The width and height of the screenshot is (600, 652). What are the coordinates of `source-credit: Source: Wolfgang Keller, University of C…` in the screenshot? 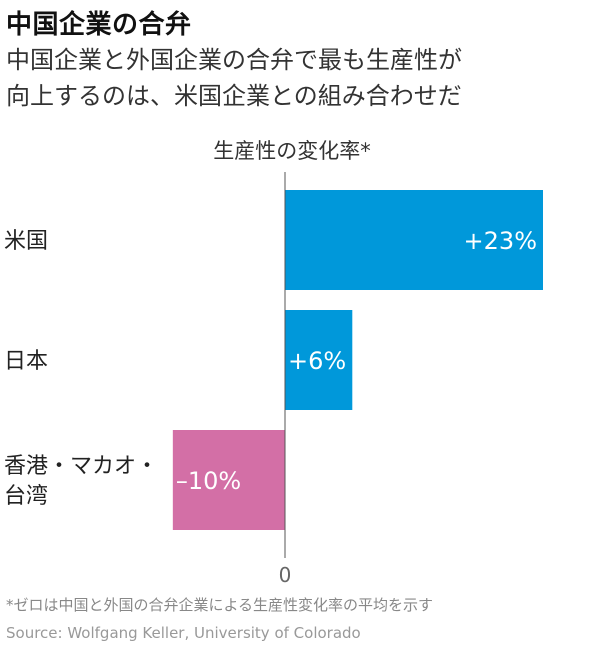 It's located at (183, 633).